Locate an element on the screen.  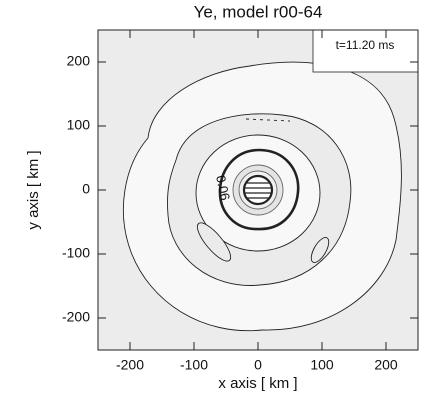
x-tick-label: 200 is located at coordinates (386, 365).